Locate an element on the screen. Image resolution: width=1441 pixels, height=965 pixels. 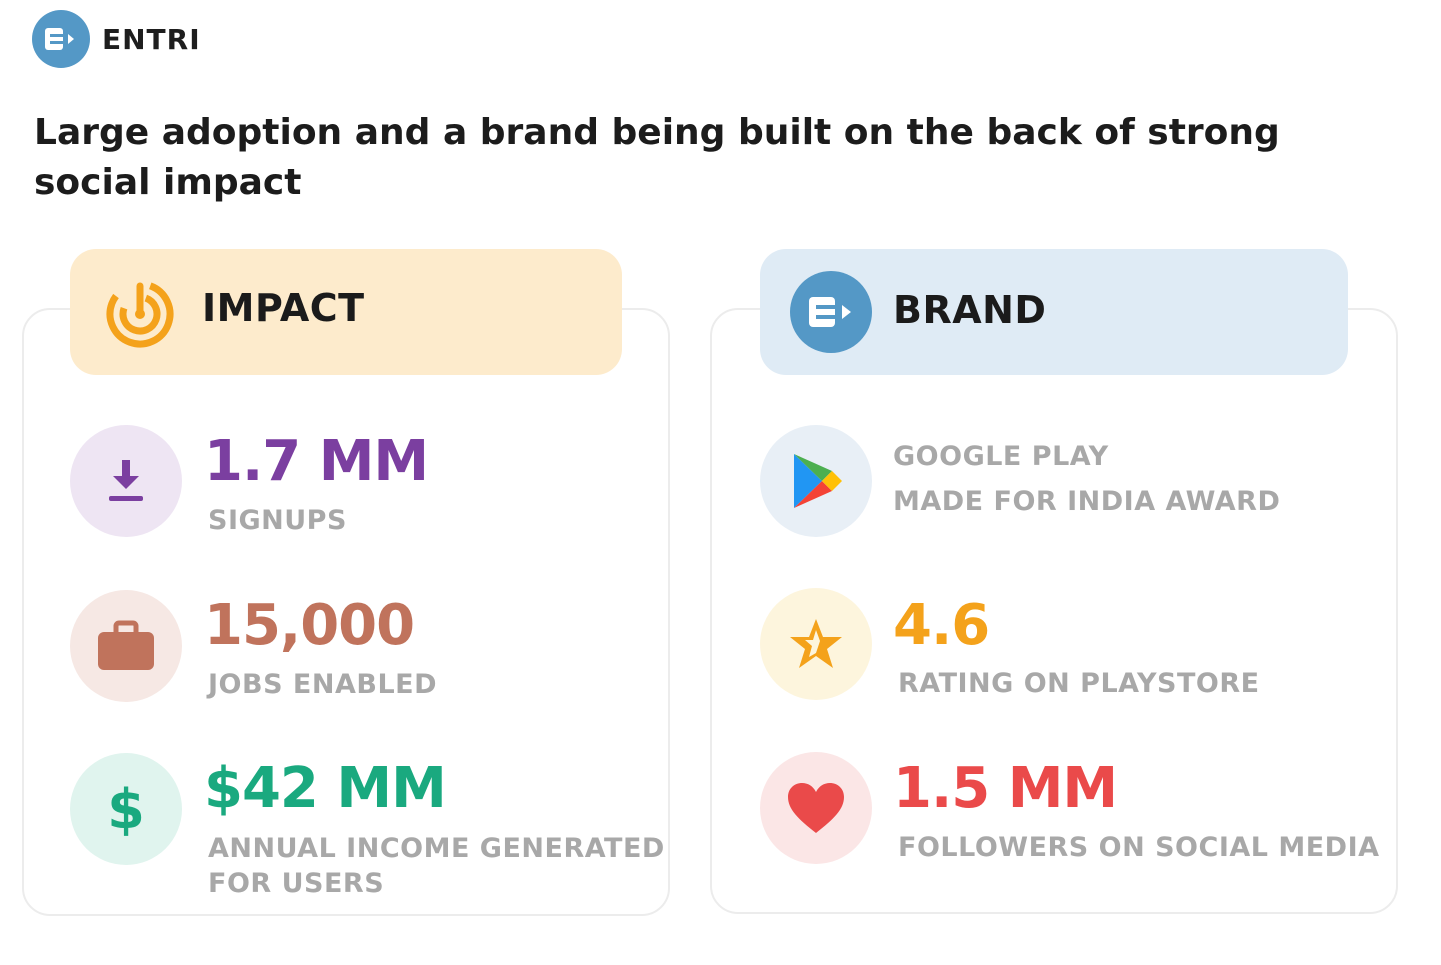
entri-logo-icon is located at coordinates (61, 39).